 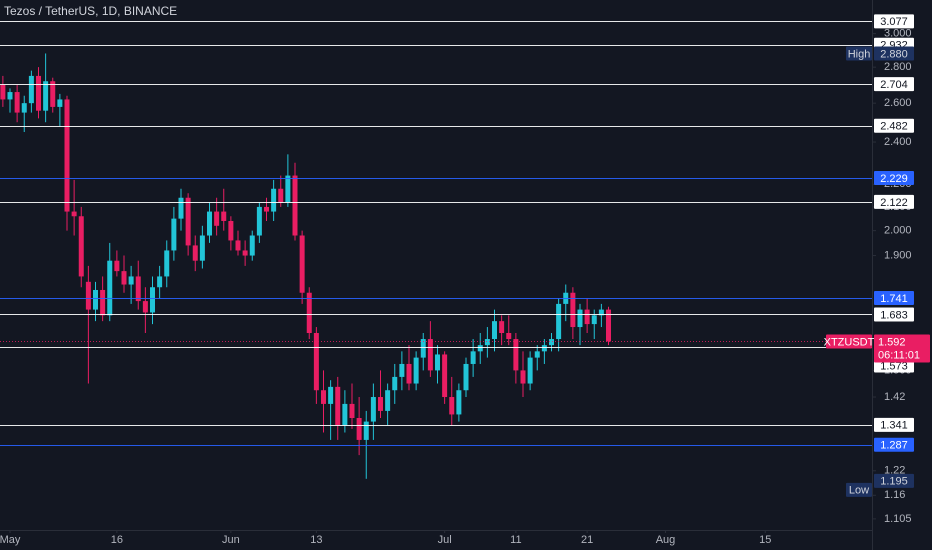 I want to click on low-label-box, so click(x=859, y=489).